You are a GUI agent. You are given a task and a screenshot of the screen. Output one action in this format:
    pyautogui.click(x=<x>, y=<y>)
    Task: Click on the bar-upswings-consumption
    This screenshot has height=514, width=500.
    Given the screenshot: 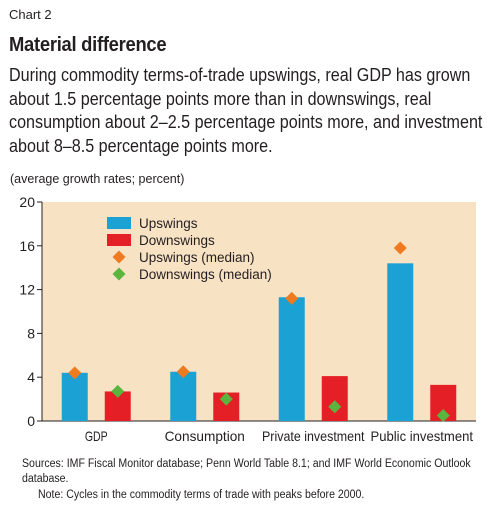 What is the action you would take?
    pyautogui.click(x=183, y=396)
    